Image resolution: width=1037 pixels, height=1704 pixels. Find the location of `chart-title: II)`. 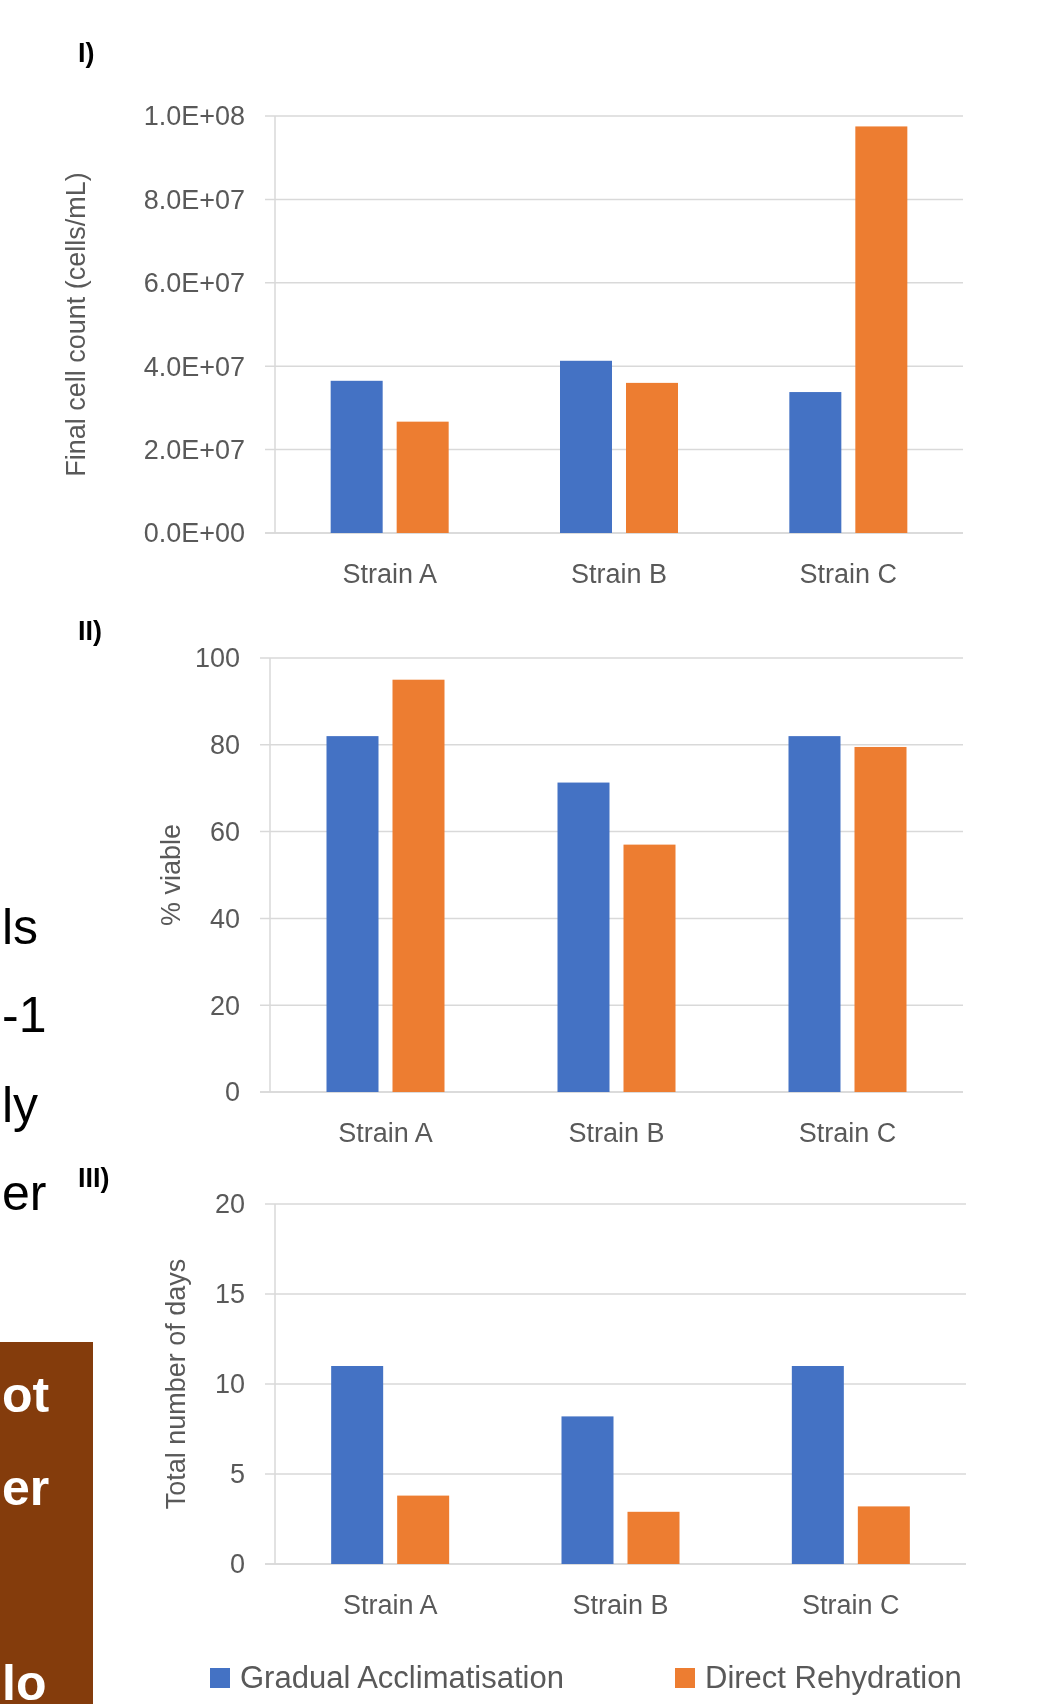

chart-title: II) is located at coordinates (90, 631).